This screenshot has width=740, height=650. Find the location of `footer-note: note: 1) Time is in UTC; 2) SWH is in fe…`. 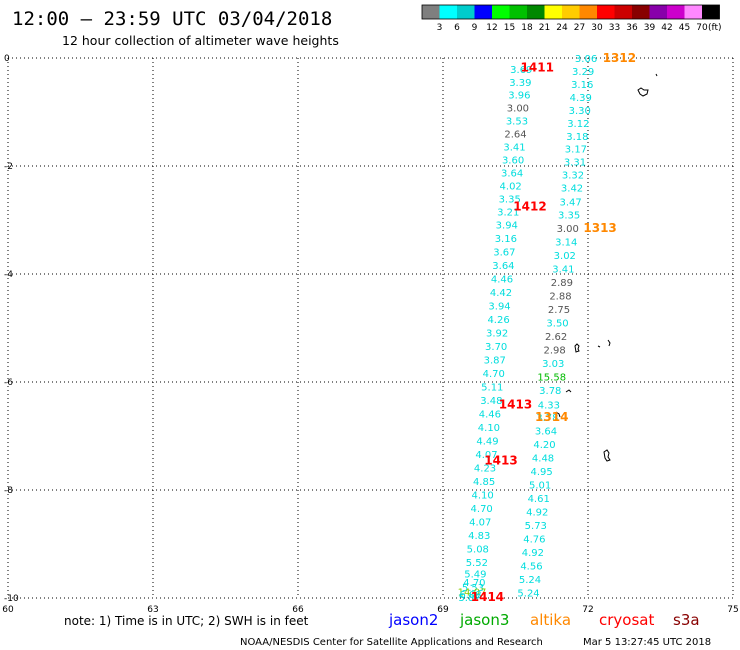

footer-note: note: 1) Time is in UTC; 2) SWH is in fe… is located at coordinates (186, 621).